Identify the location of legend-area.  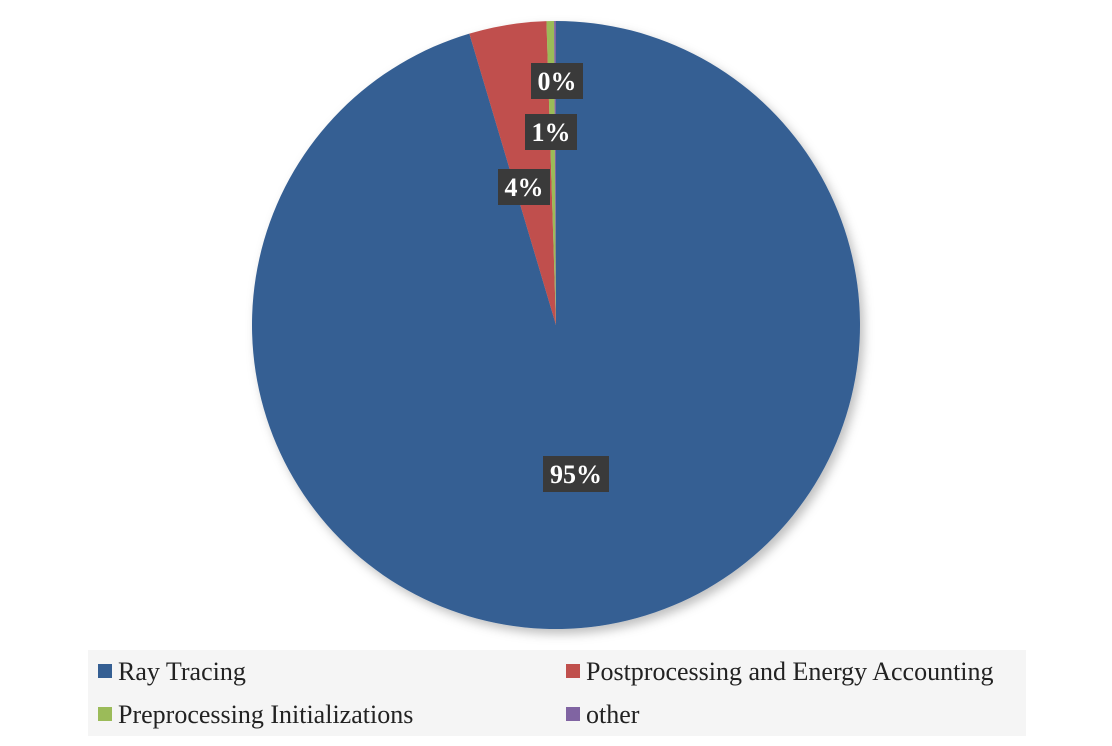
(557, 693).